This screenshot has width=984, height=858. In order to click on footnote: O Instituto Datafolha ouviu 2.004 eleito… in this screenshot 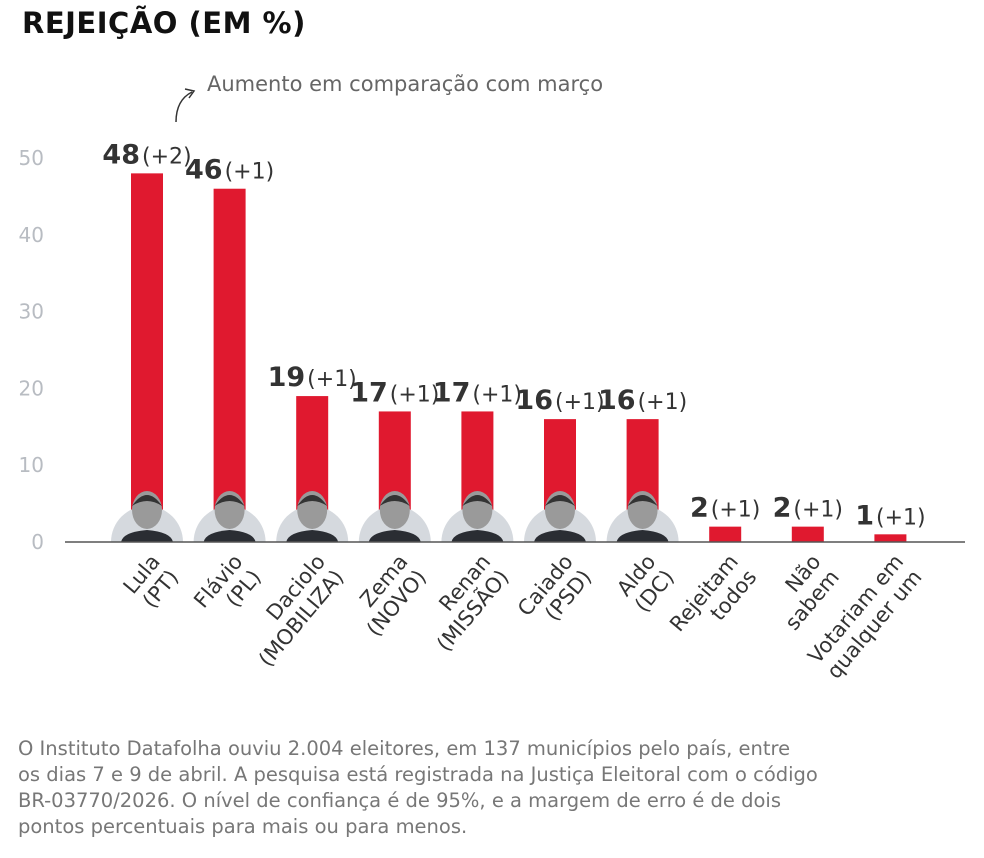, I will do `click(418, 787)`.